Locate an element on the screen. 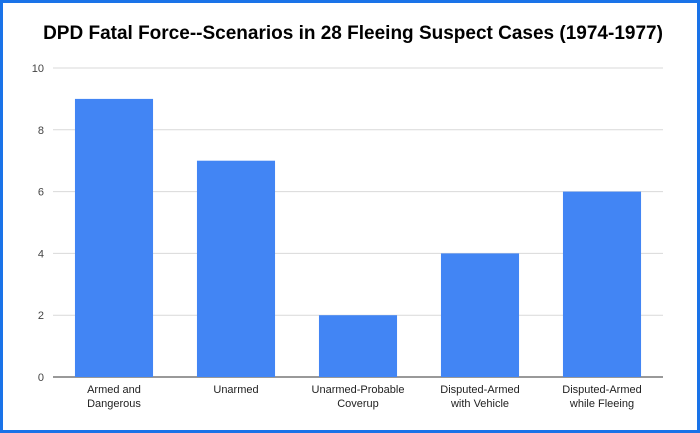  x-tick-label: Unarmed is located at coordinates (235, 390).